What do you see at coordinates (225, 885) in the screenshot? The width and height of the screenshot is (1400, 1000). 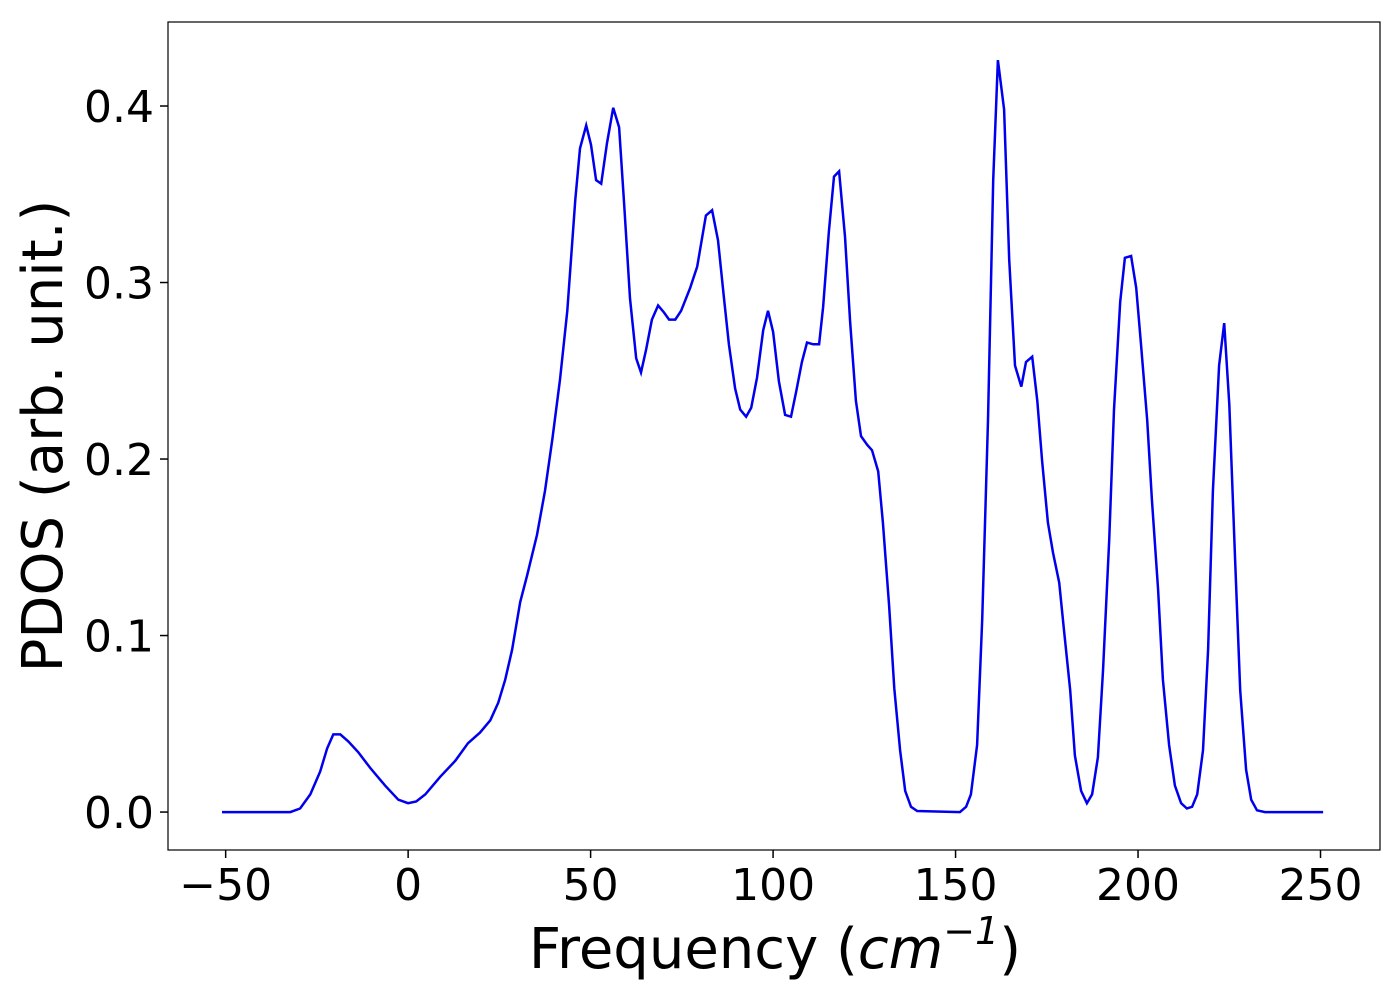 I see `x-tick-label: −50` at bounding box center [225, 885].